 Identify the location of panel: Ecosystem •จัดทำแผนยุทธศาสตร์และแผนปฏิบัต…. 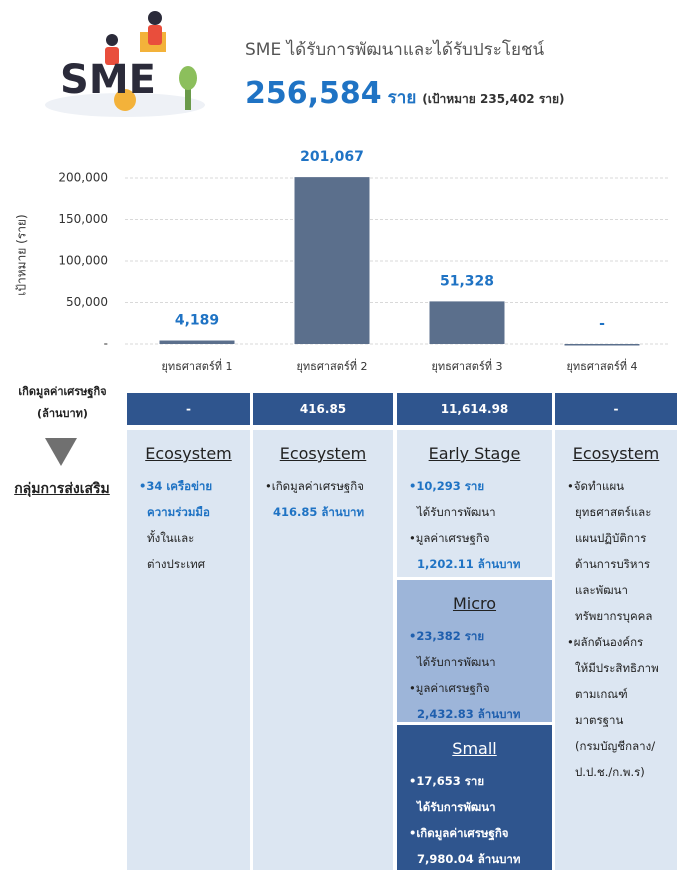
(616, 650).